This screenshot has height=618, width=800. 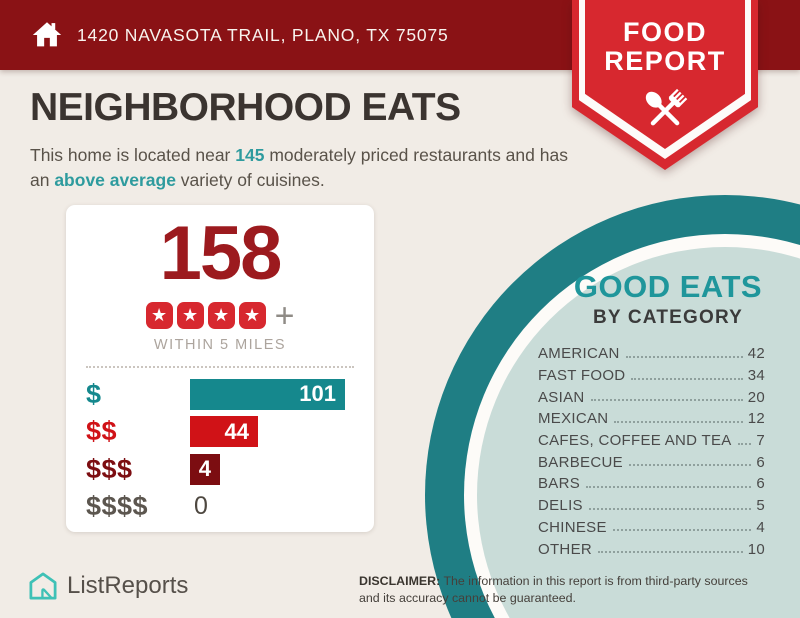 I want to click on category-value: 7, so click(x=760, y=441).